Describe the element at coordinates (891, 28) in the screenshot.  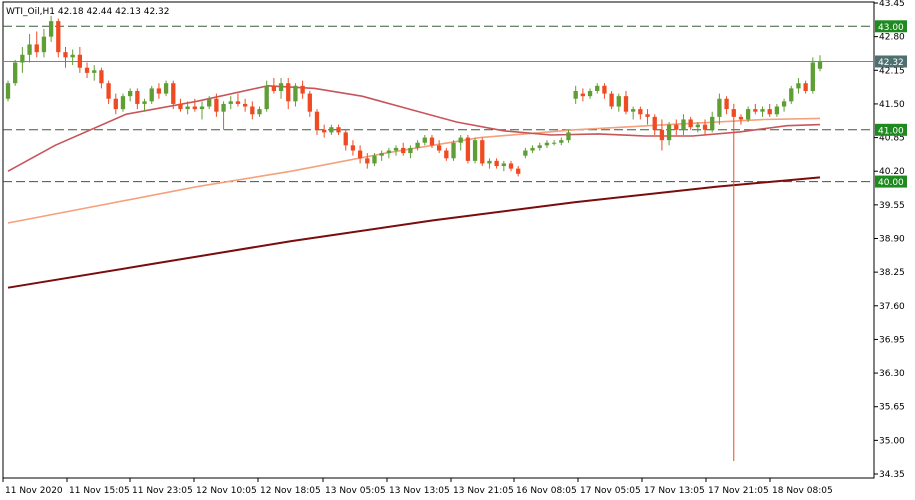
I see `level-badge-label: 43.00` at that location.